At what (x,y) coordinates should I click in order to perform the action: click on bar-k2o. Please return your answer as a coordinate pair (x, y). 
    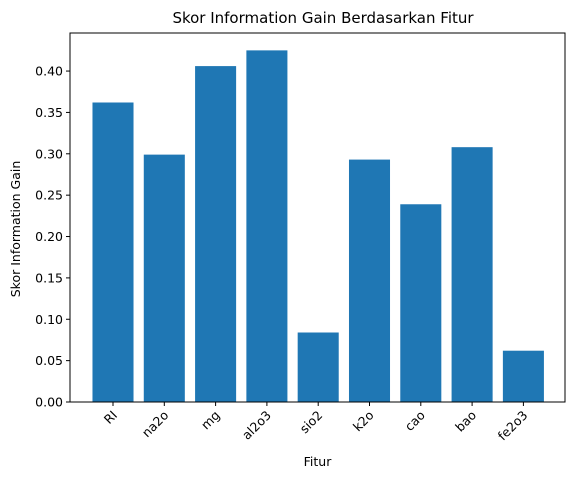
    Looking at the image, I should click on (369, 280).